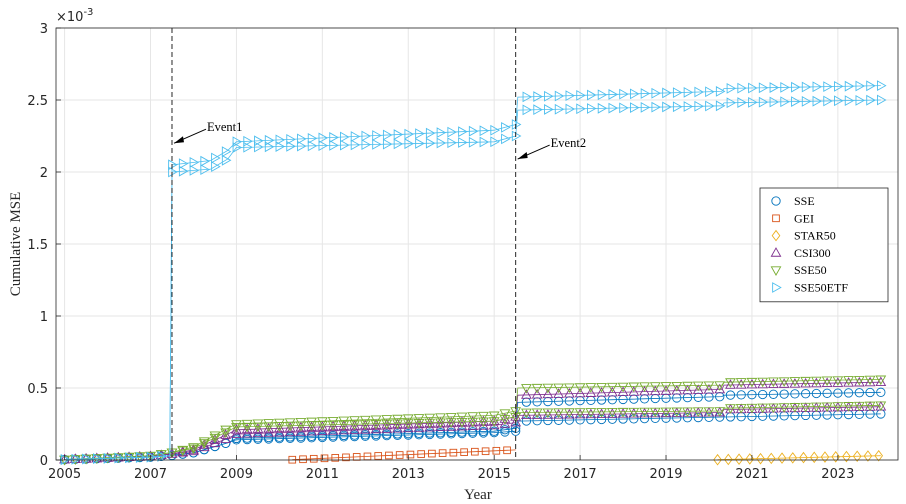 Image resolution: width=906 pixels, height=504 pixels. I want to click on x-tick-label: 2009, so click(236, 474).